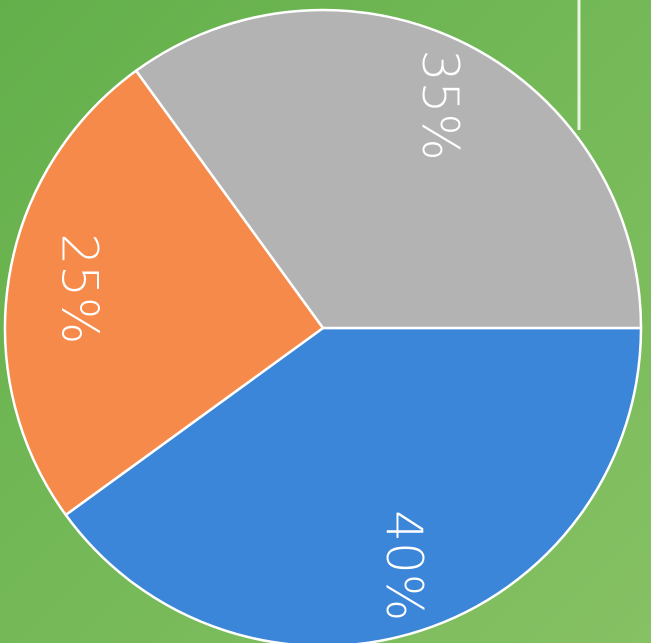 The width and height of the screenshot is (651, 643). What do you see at coordinates (440, 105) in the screenshot?
I see `slice-label: 35%` at bounding box center [440, 105].